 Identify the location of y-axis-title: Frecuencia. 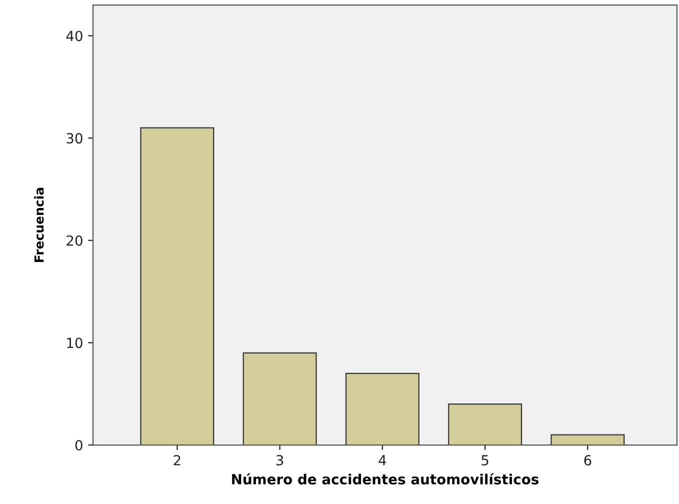
(39, 225).